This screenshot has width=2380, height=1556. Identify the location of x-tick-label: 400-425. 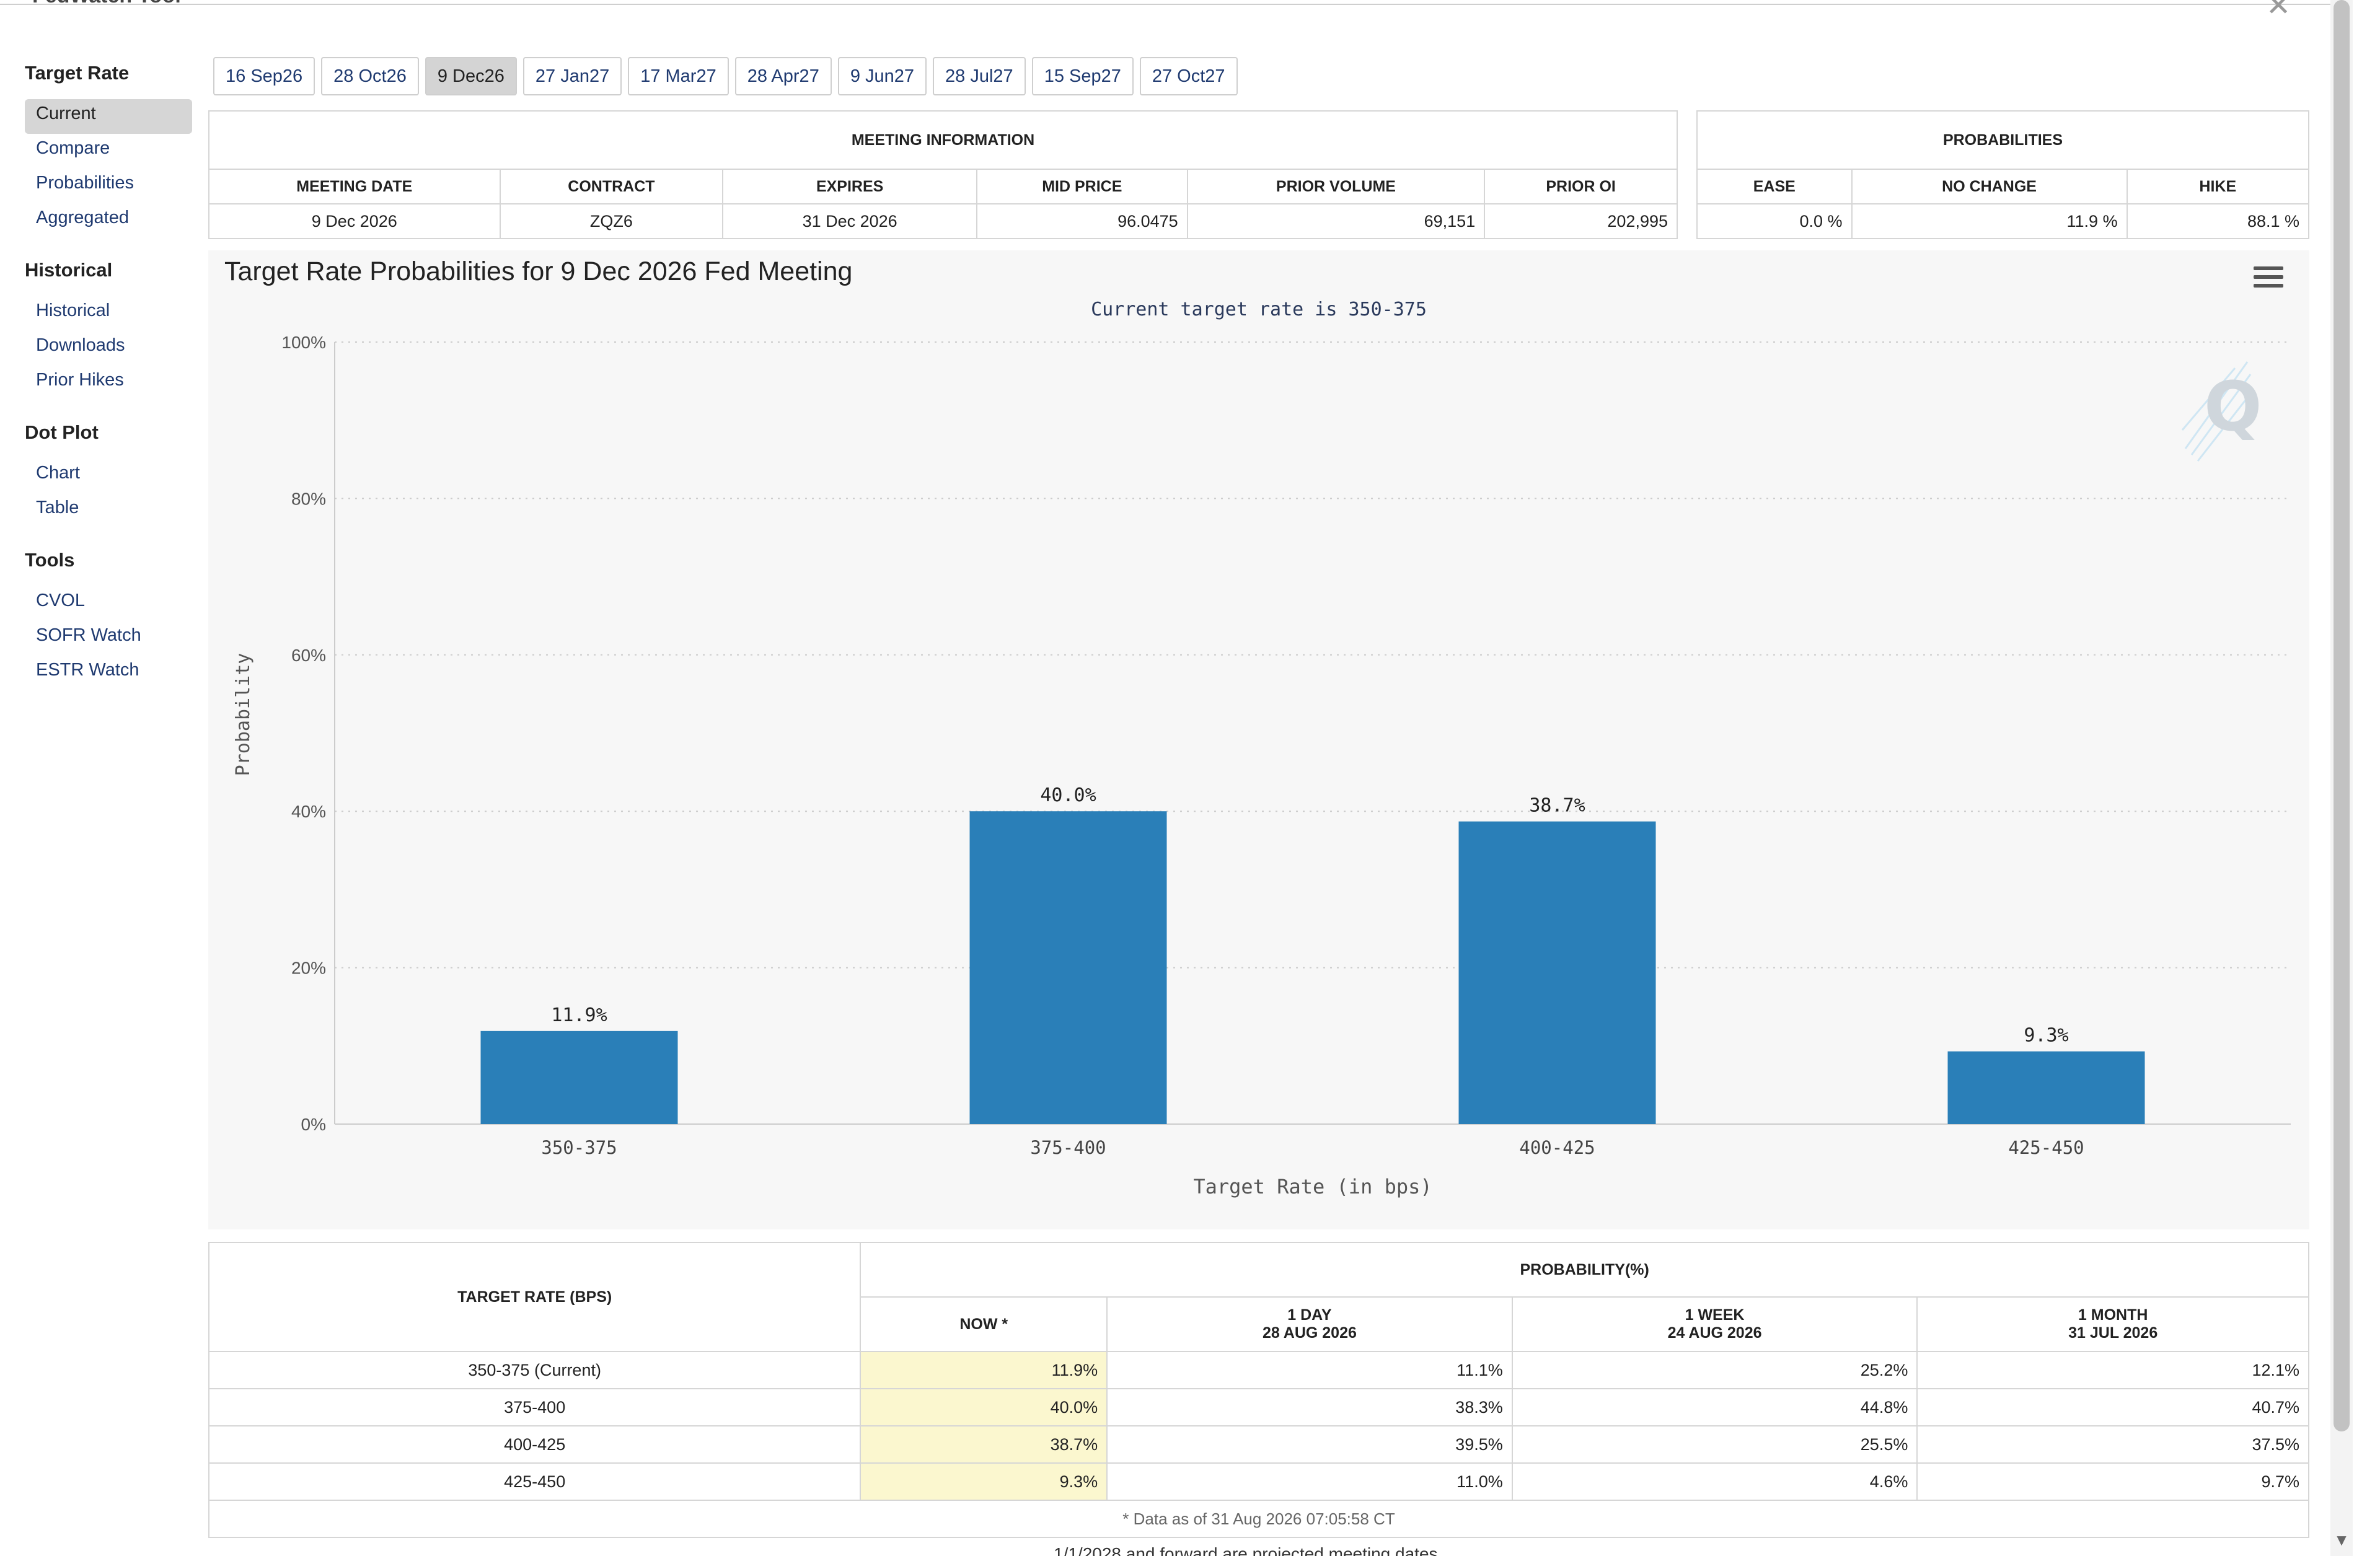
(1557, 1147).